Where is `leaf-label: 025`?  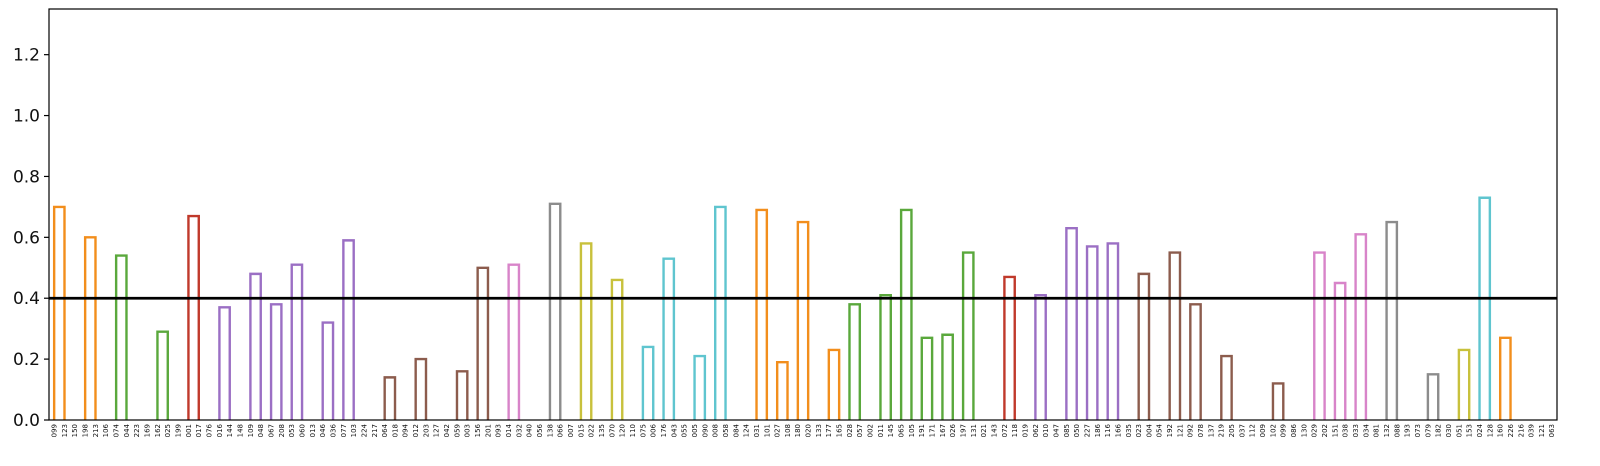 leaf-label: 025 is located at coordinates (168, 430).